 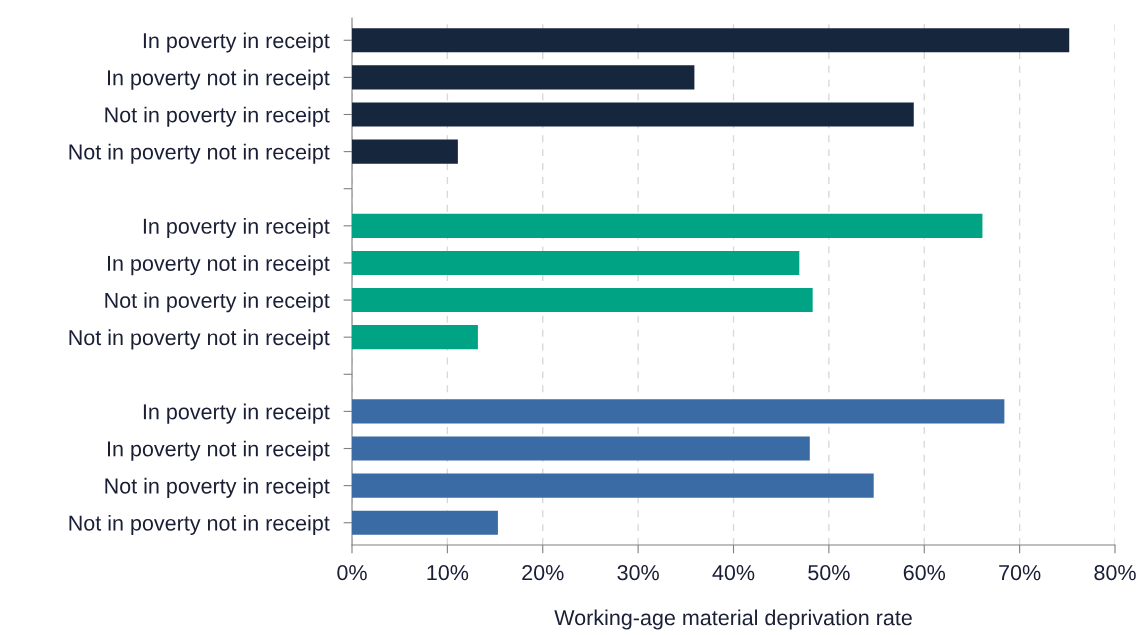 What do you see at coordinates (733, 573) in the screenshot?
I see `x-tick-label: 40%` at bounding box center [733, 573].